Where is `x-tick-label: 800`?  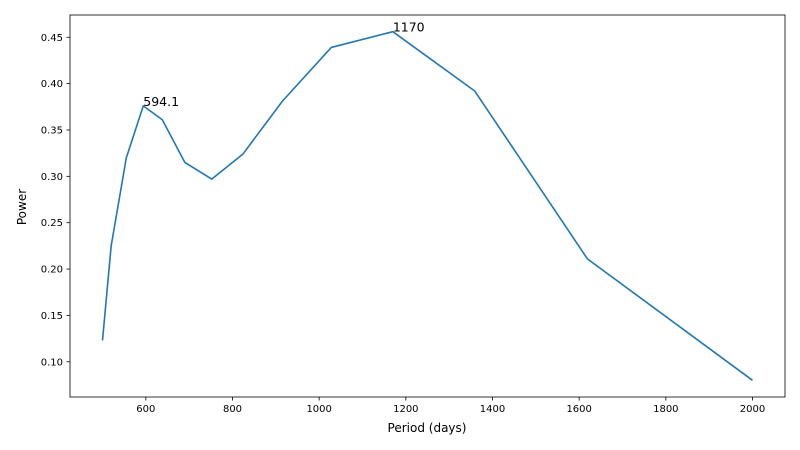
x-tick-label: 800 is located at coordinates (232, 409).